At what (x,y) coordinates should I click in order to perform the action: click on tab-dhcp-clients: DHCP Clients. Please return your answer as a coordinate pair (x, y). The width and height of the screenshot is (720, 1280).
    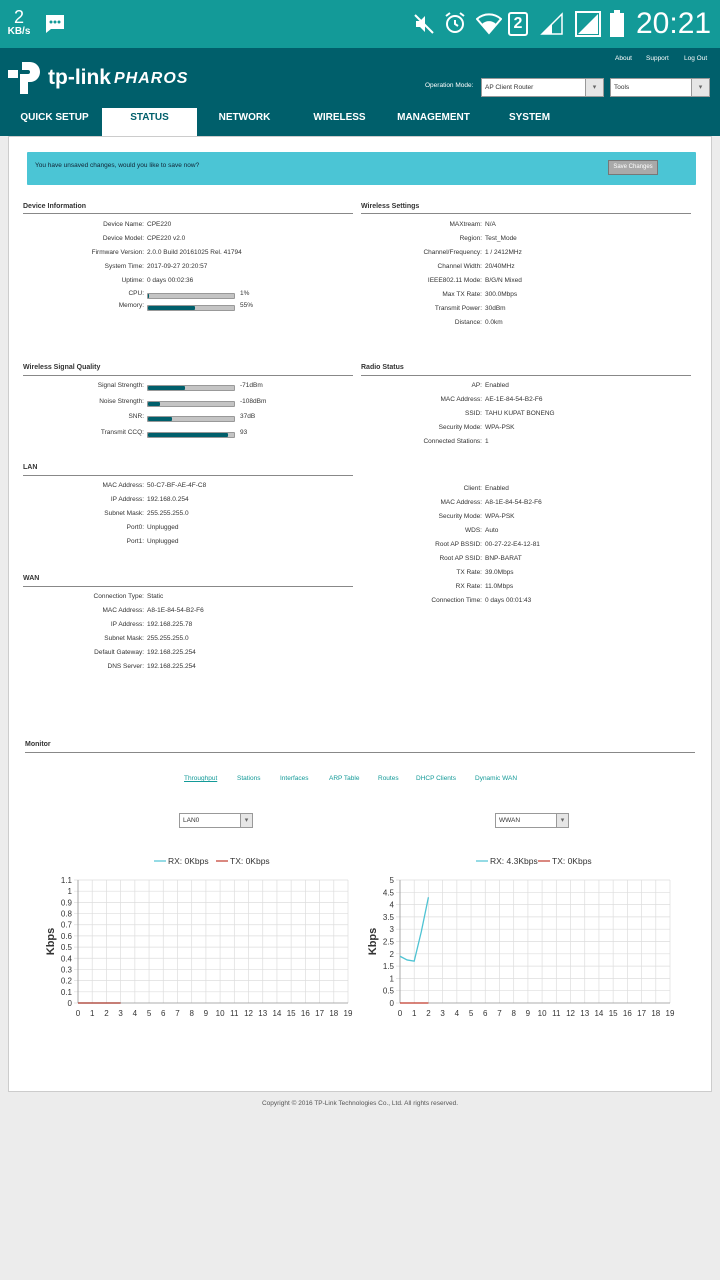
    Looking at the image, I should click on (436, 778).